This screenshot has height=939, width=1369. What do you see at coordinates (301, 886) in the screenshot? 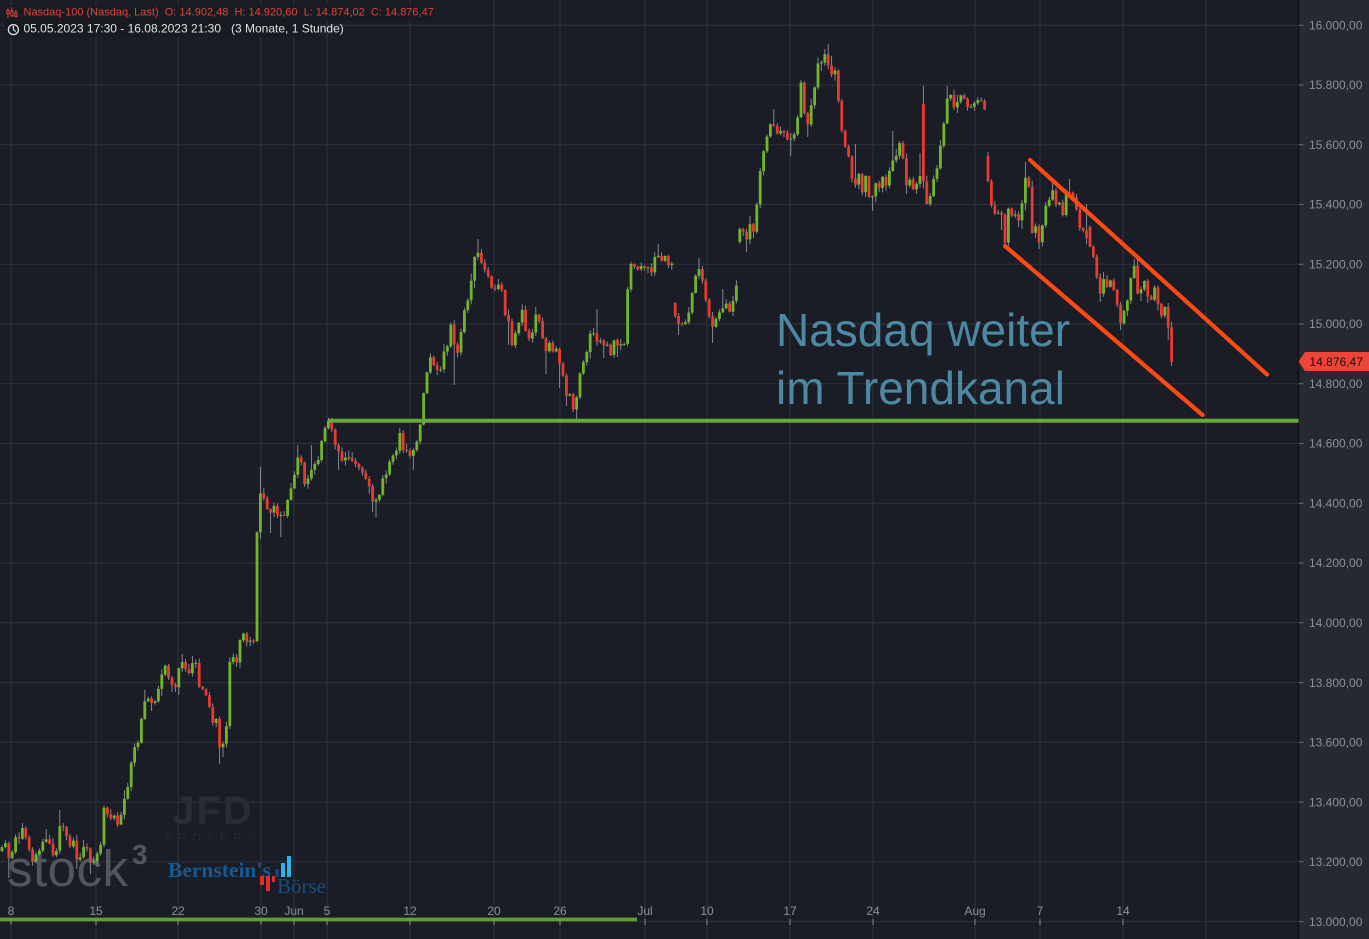
I see `svg-text: Börse` at bounding box center [301, 886].